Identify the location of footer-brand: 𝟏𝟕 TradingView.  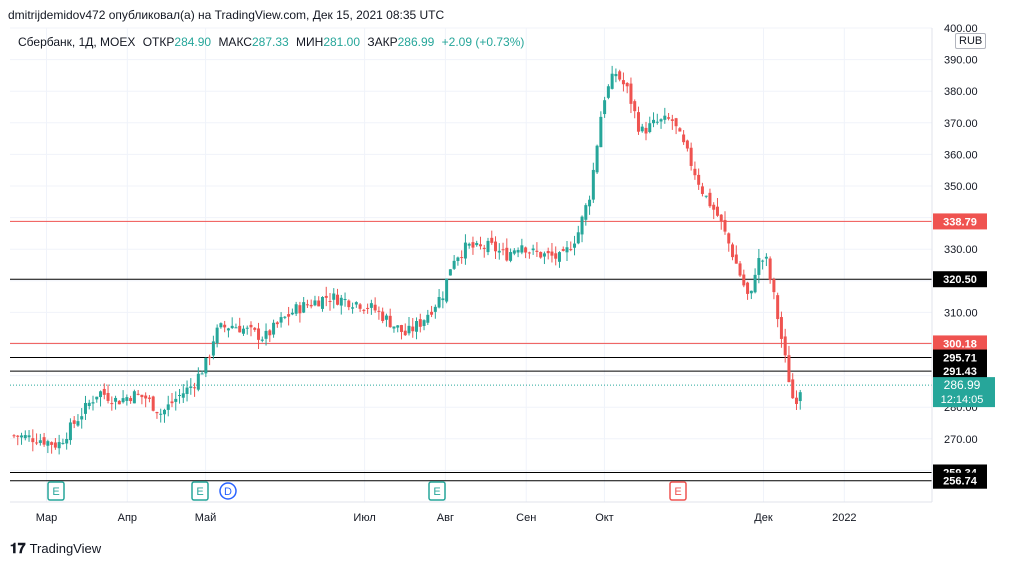
(55, 548).